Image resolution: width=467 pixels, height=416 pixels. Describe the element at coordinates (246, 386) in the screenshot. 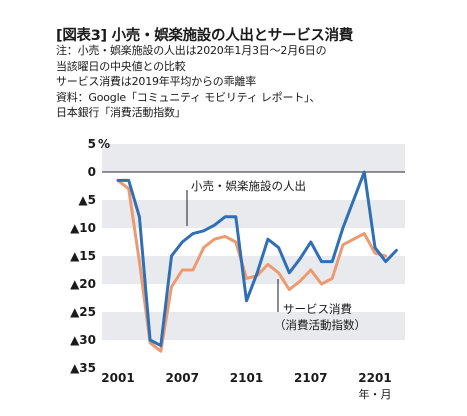

I see `x-axis: 2001 2007 2101 2107 2201 年・月` at that location.